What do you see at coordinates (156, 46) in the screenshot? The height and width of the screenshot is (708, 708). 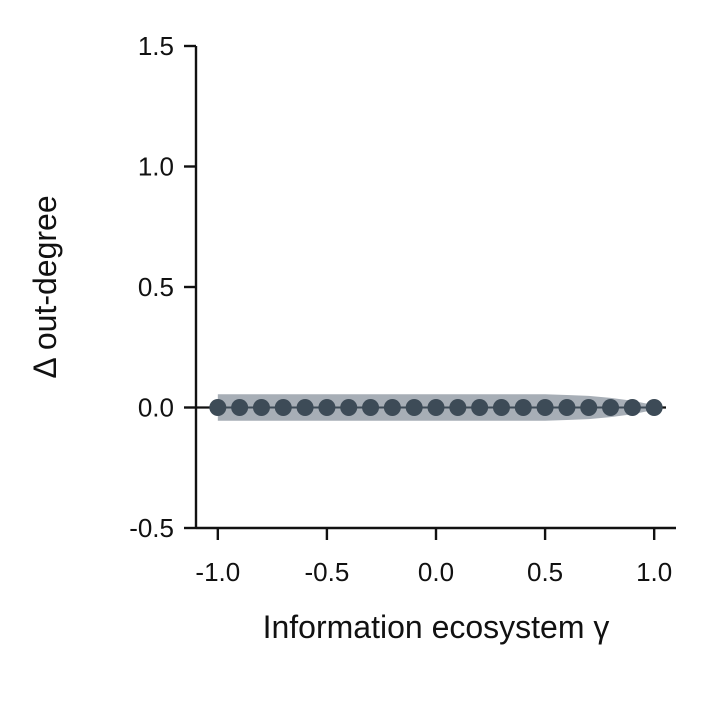 I see `y-tick-label: 1.5` at bounding box center [156, 46].